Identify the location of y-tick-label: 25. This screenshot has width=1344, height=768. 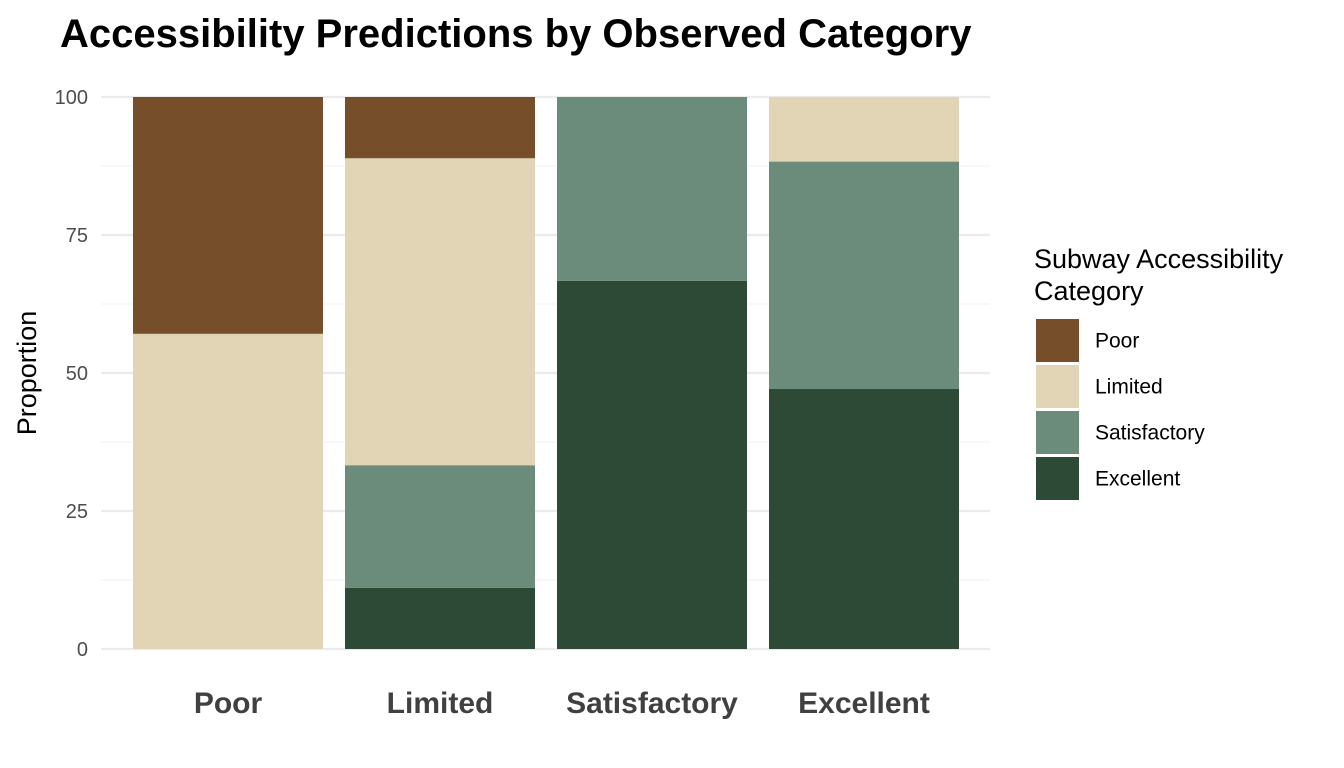
(77, 512).